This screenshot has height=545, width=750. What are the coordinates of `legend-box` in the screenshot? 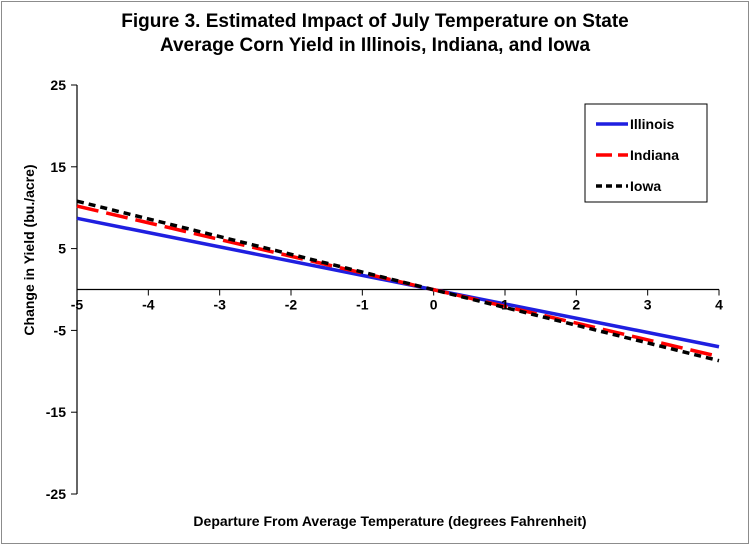 It's located at (646, 153).